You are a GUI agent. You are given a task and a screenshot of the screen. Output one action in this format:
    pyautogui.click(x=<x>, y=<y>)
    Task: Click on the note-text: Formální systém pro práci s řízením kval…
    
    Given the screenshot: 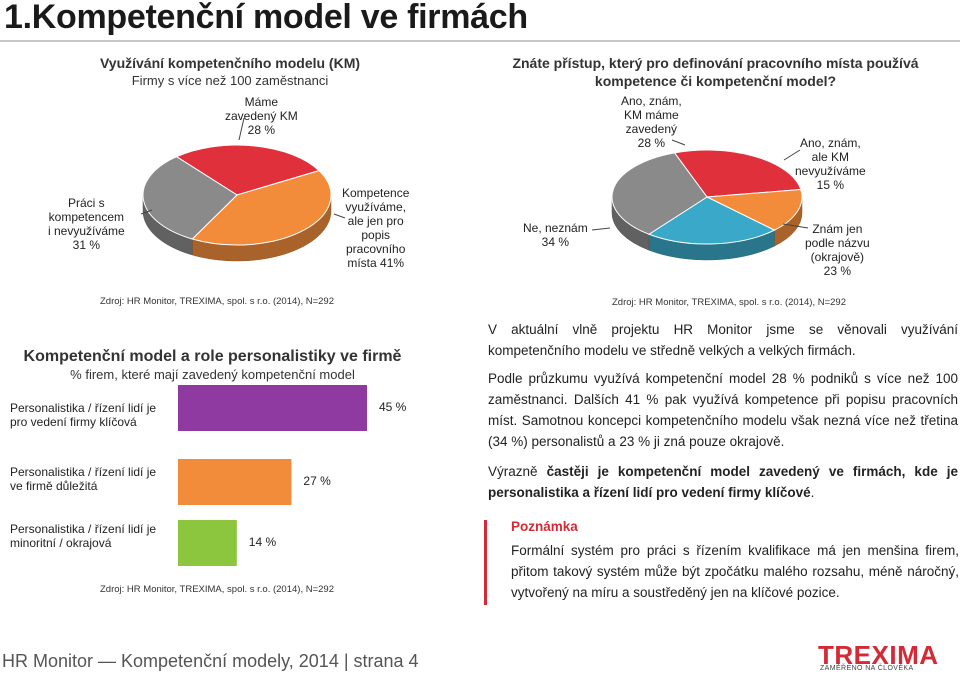 What is the action you would take?
    pyautogui.click(x=735, y=571)
    